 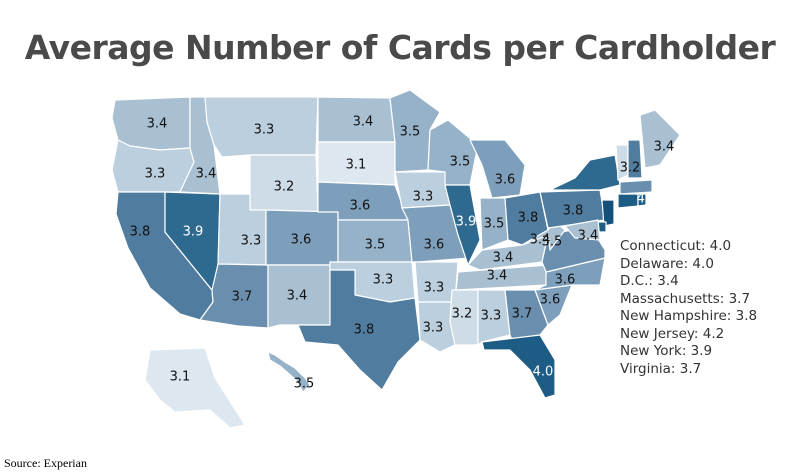 I want to click on state-label-ok: 3.3, so click(x=383, y=280).